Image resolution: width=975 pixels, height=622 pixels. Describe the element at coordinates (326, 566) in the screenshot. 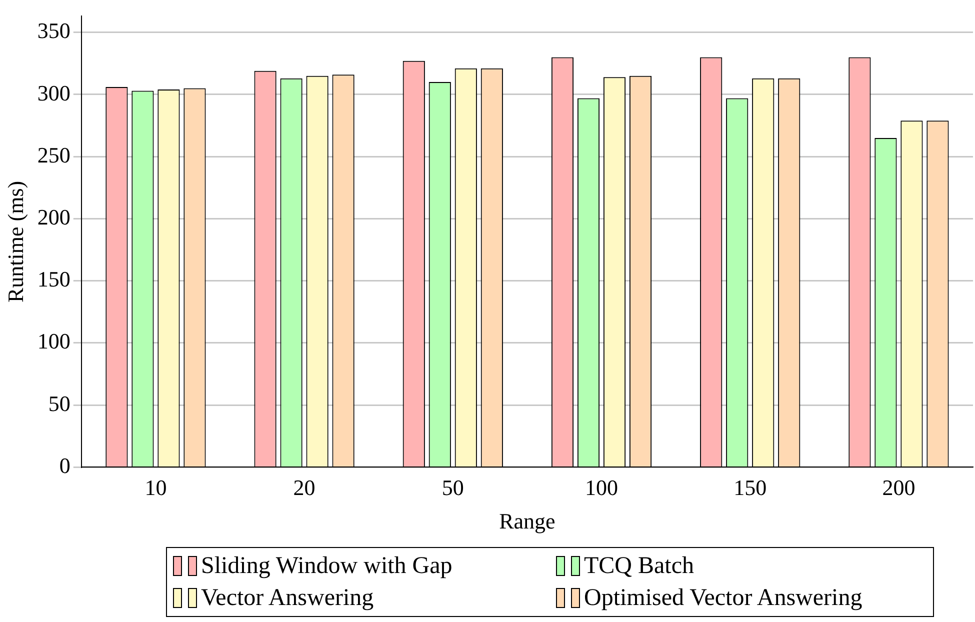

I see `legend-label: Sliding Window with Gap` at that location.